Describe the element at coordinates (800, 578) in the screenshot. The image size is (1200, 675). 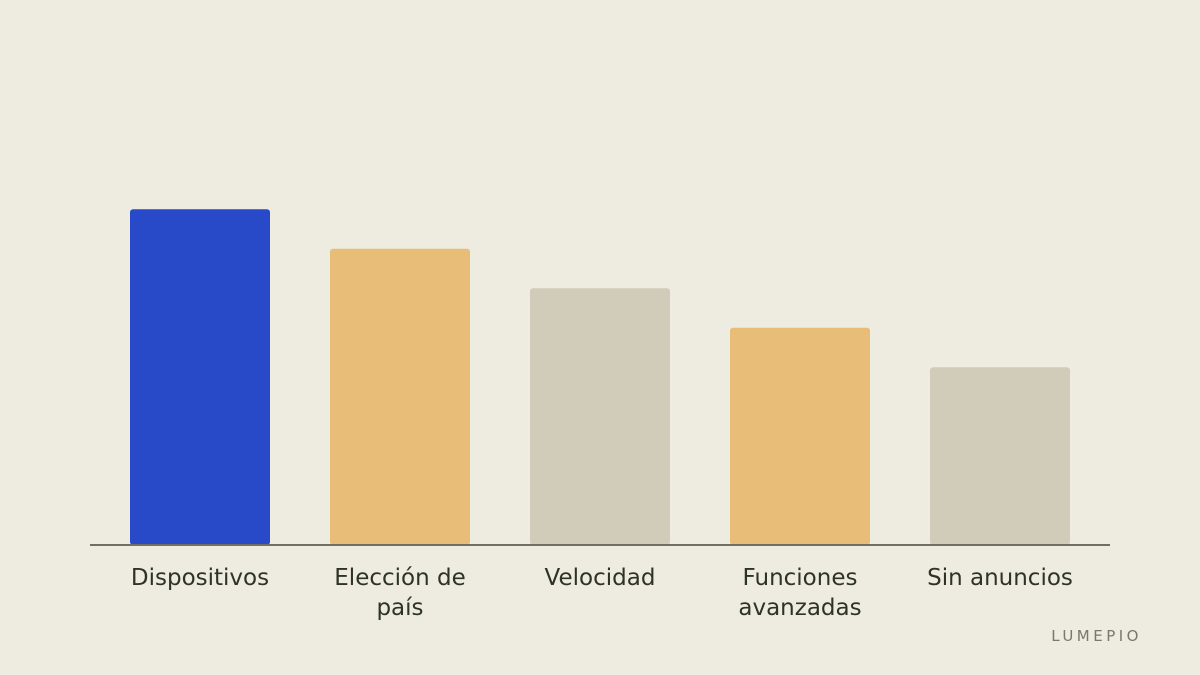
I see `category-label-line: Funciones` at that location.